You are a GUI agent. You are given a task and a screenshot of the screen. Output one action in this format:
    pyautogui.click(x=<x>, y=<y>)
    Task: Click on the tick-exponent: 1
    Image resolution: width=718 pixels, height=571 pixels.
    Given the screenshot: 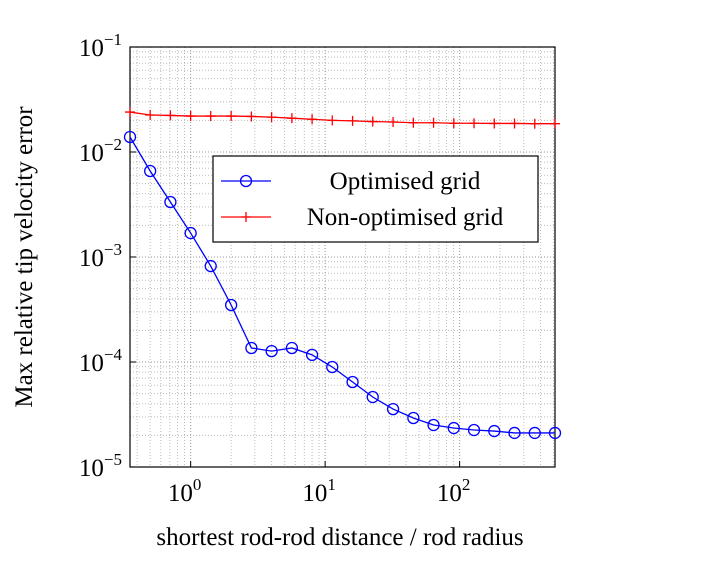 What is the action you would take?
    pyautogui.click(x=331, y=484)
    